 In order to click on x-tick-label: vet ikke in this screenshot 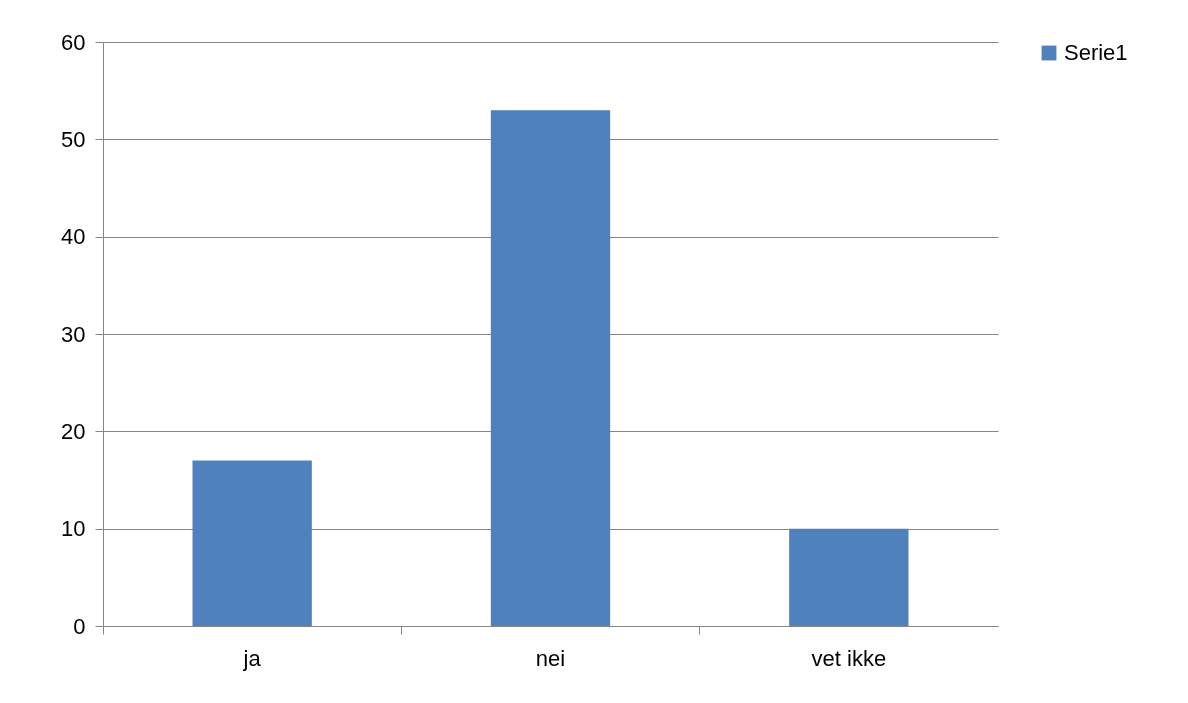, I will do `click(849, 658)`.